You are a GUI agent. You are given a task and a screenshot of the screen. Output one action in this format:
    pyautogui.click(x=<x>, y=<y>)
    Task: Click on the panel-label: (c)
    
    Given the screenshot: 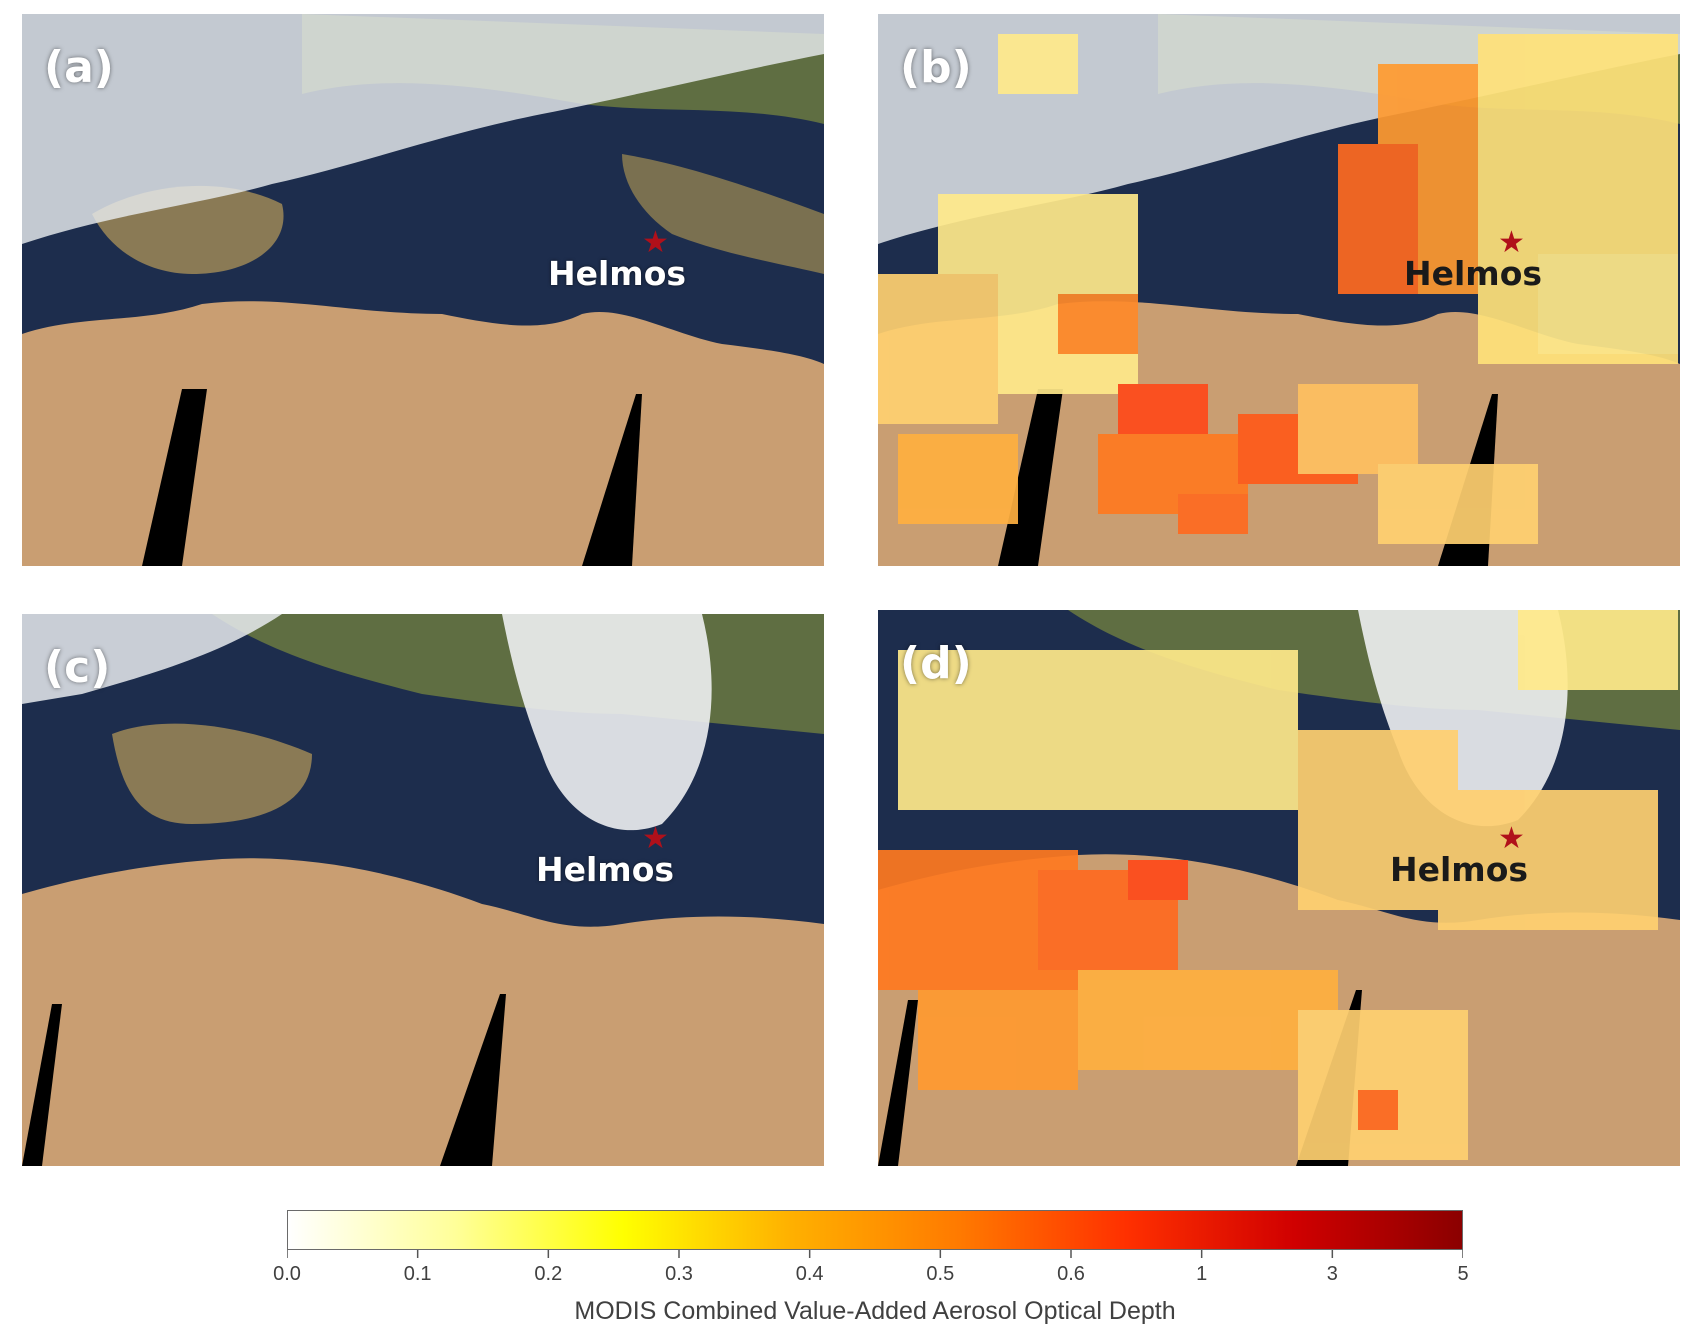 What is the action you would take?
    pyautogui.click(x=77, y=667)
    